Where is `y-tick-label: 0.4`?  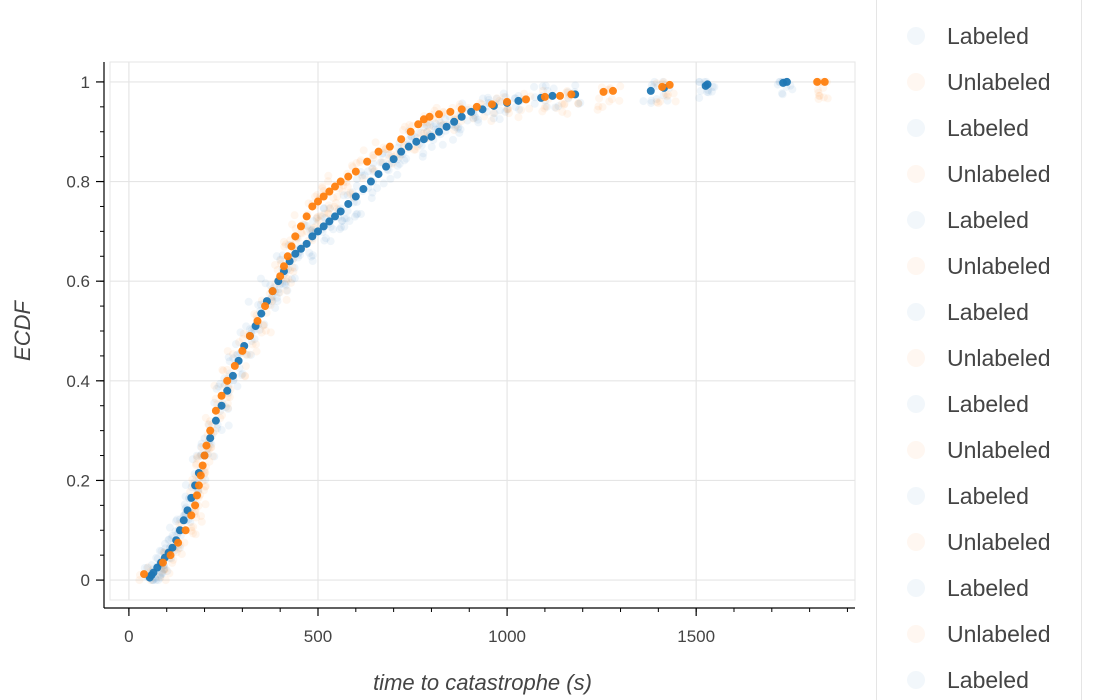
y-tick-label: 0.4 is located at coordinates (78, 381).